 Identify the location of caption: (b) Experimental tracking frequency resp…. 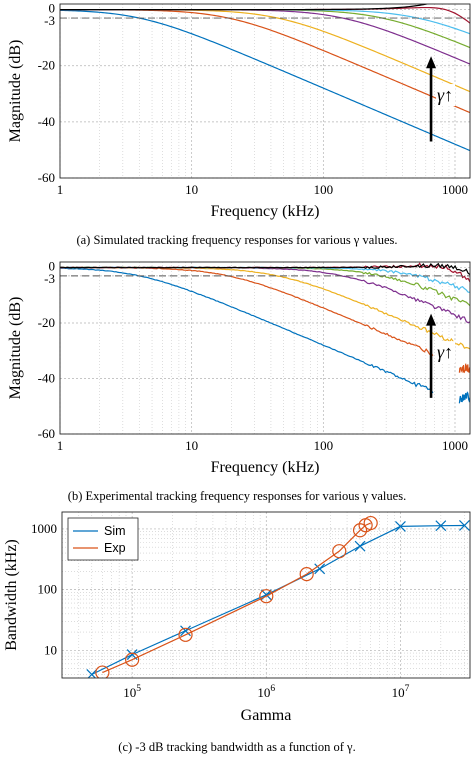
(237, 496).